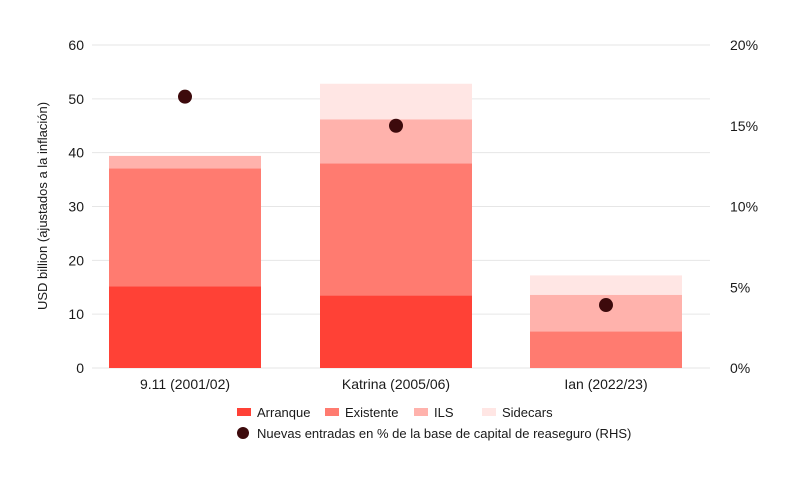  I want to click on left-axis-ticks: 0 10 20 30 40 50 60, so click(76, 206).